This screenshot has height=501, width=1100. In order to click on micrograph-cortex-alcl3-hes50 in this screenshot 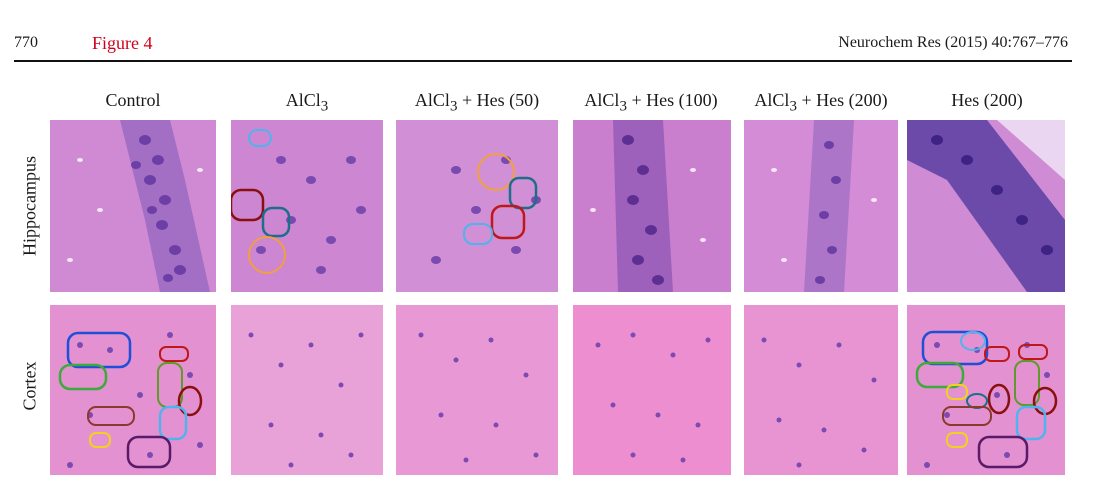, I will do `click(477, 390)`.